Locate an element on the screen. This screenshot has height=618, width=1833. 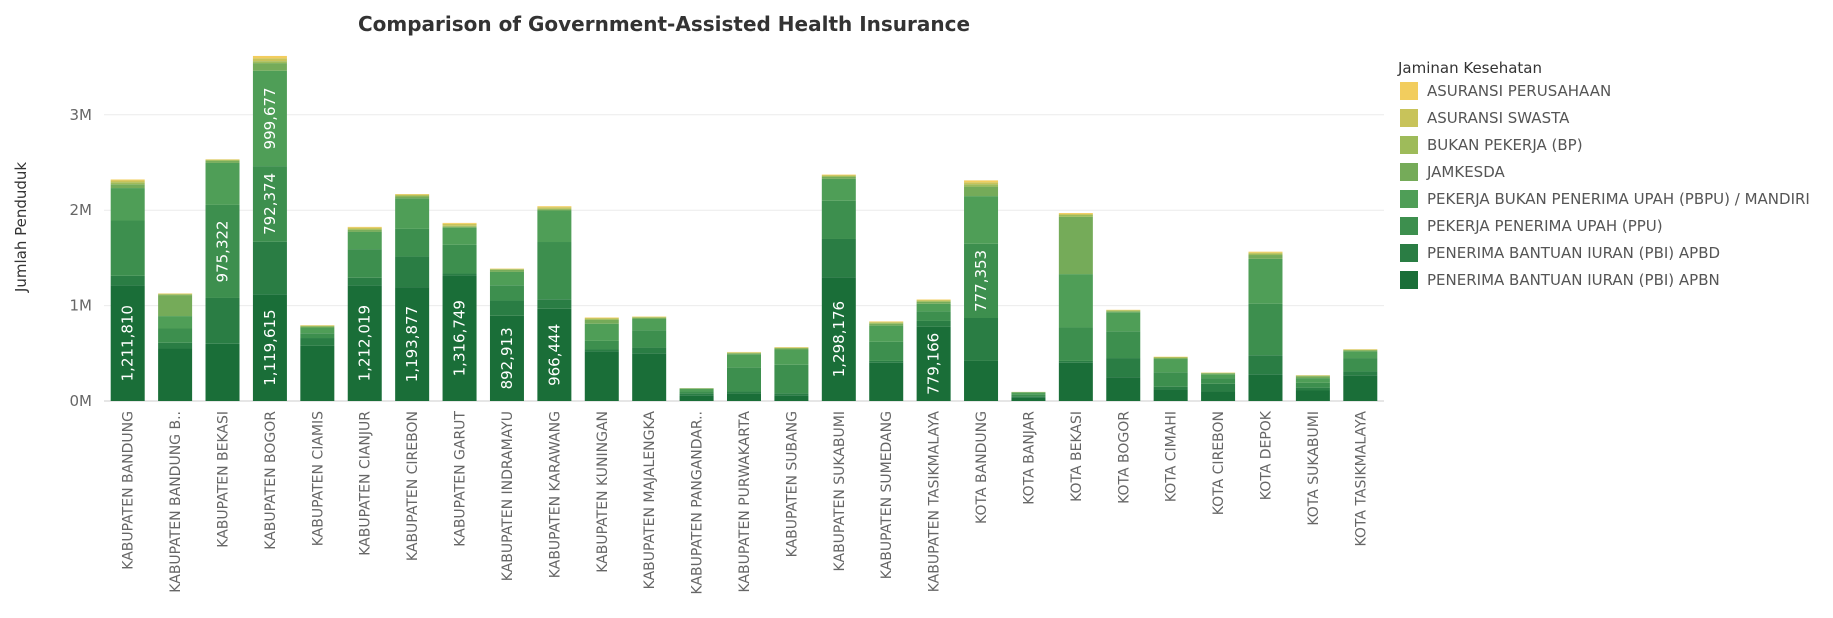
legend-swatch-pekerja-bukan-penerima-upah-pbpu-mandiri is located at coordinates (1409, 199).